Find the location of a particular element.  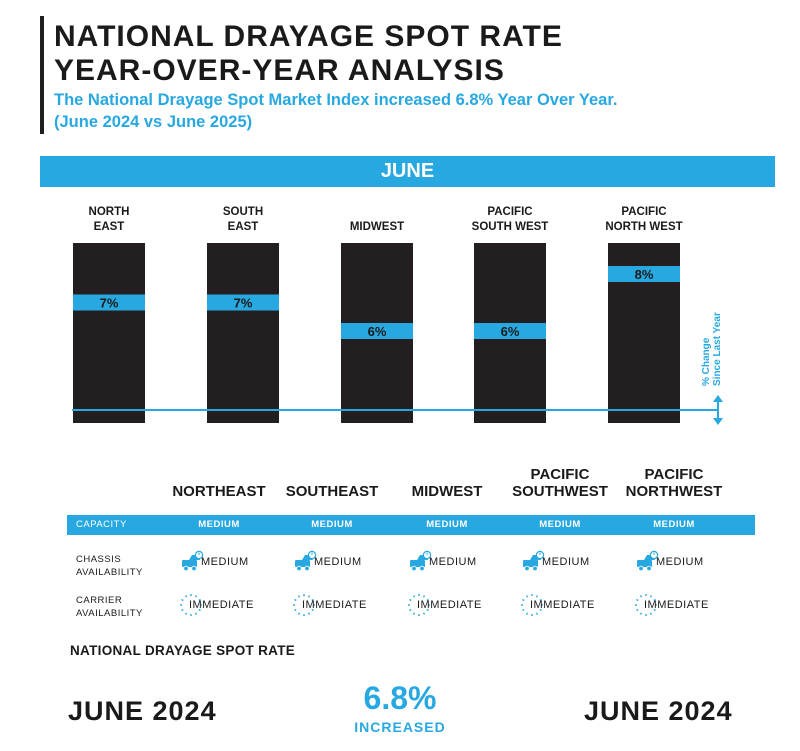

table-column-header: NORTHEAST is located at coordinates (219, 491).